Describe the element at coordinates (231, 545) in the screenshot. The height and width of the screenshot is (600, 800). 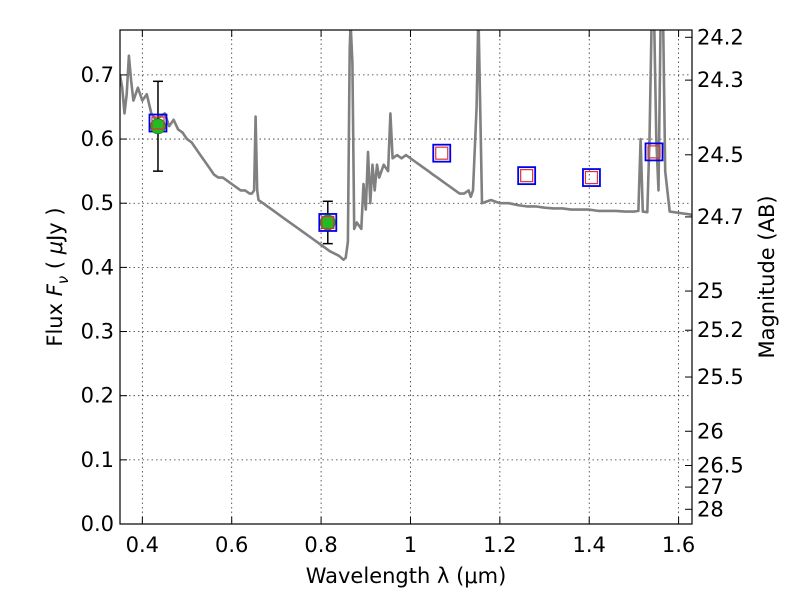
I see `x-tick-label: 0.6` at that location.